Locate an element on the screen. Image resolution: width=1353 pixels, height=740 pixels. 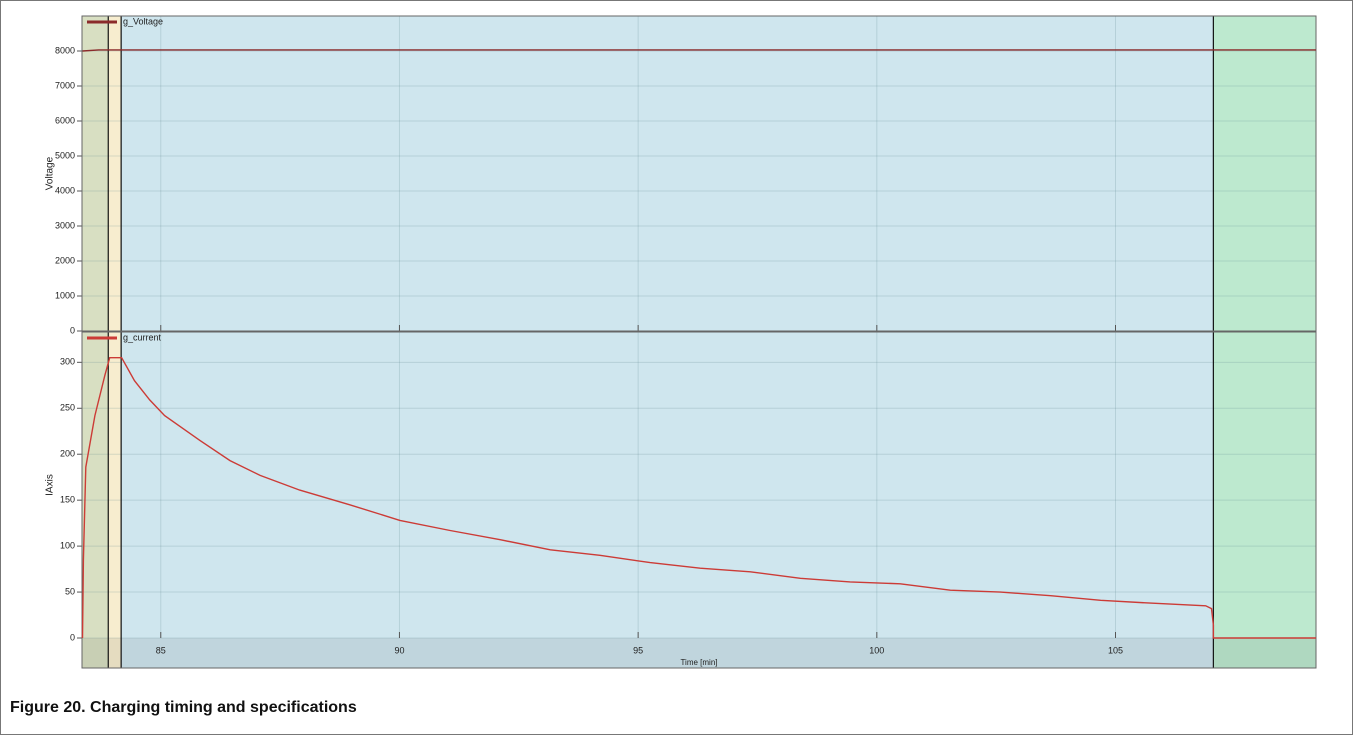
y-tick-label: 250 is located at coordinates (67, 408).